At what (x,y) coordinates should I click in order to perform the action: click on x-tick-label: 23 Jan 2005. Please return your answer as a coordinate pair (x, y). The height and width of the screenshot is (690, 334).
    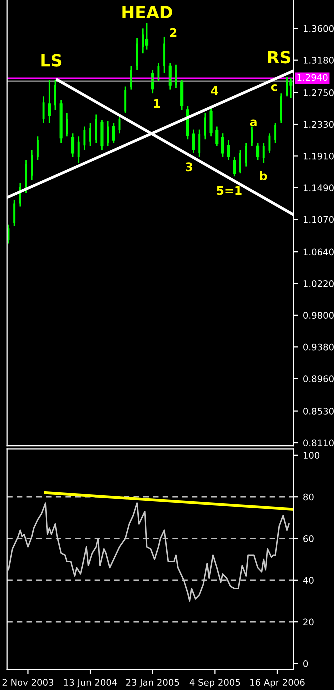
    Looking at the image, I should click on (153, 683).